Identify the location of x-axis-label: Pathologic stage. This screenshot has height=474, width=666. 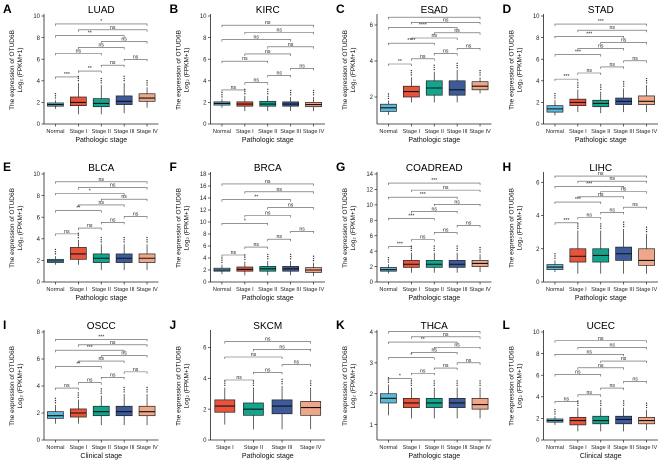
(268, 456).